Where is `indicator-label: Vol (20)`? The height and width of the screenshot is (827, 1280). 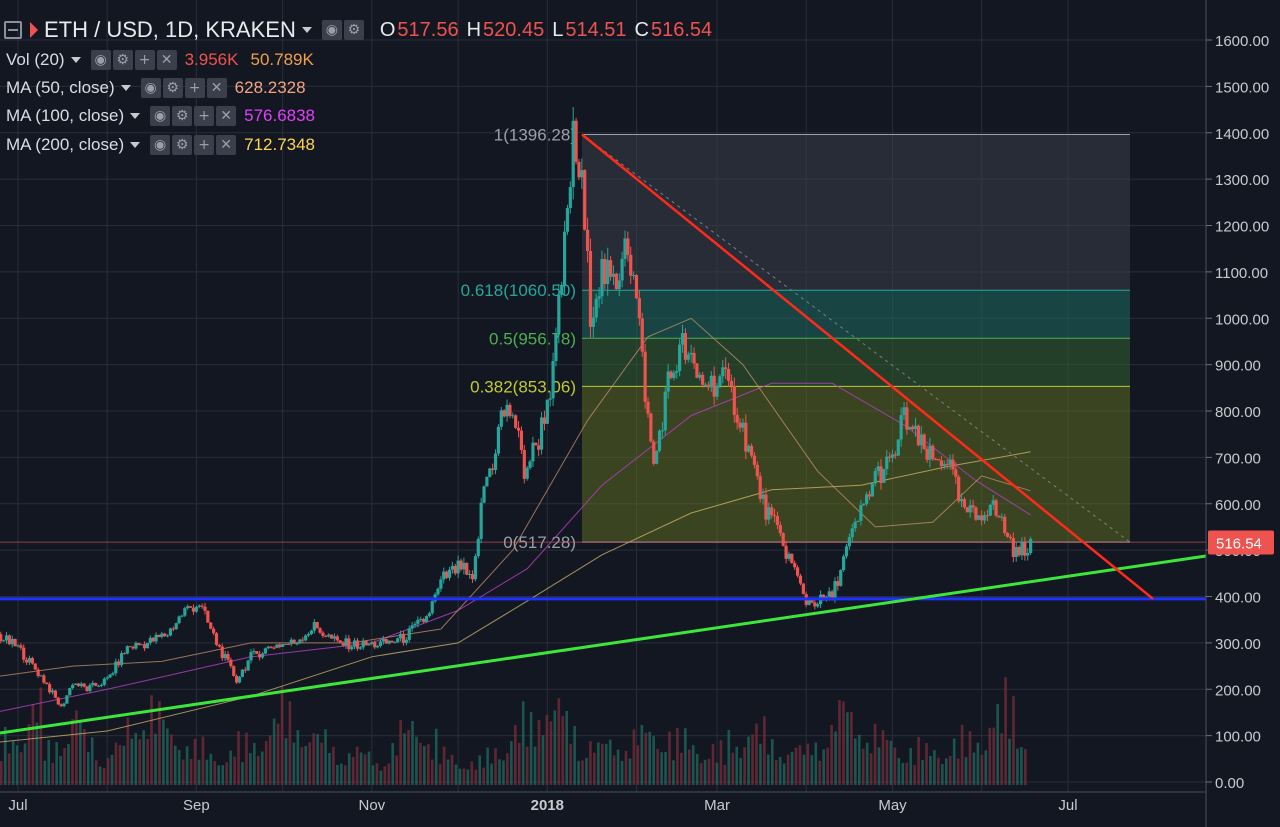
indicator-label: Vol (20) is located at coordinates (35, 59).